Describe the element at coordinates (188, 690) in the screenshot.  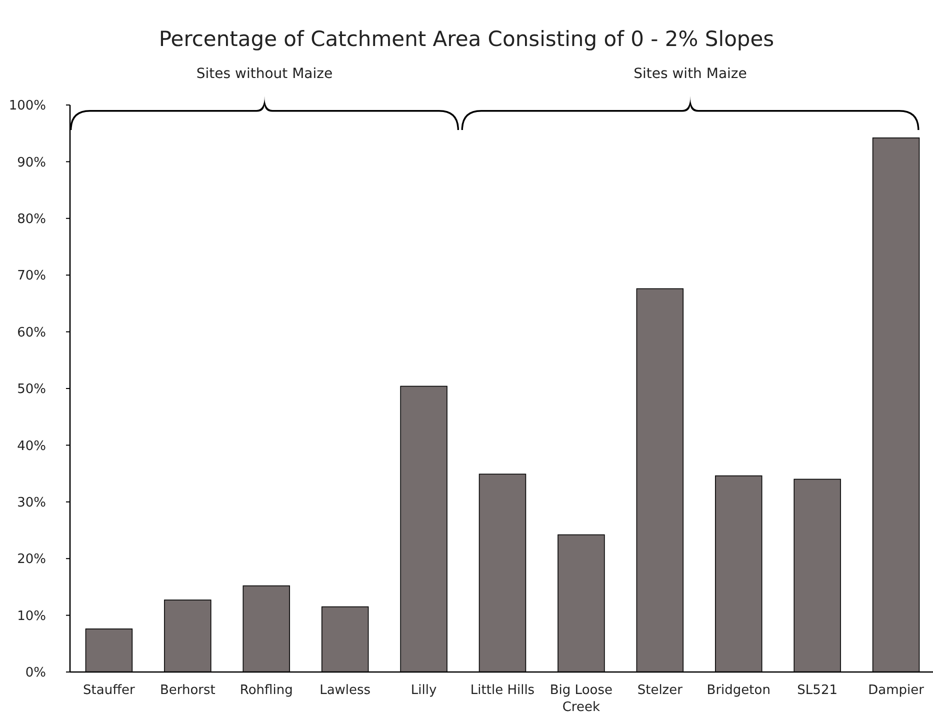
I see `x-tick-label: Berhorst` at that location.